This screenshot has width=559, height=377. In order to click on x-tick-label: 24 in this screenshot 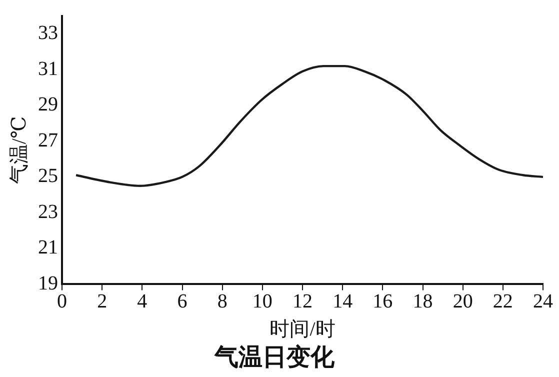, I will do `click(543, 301)`.